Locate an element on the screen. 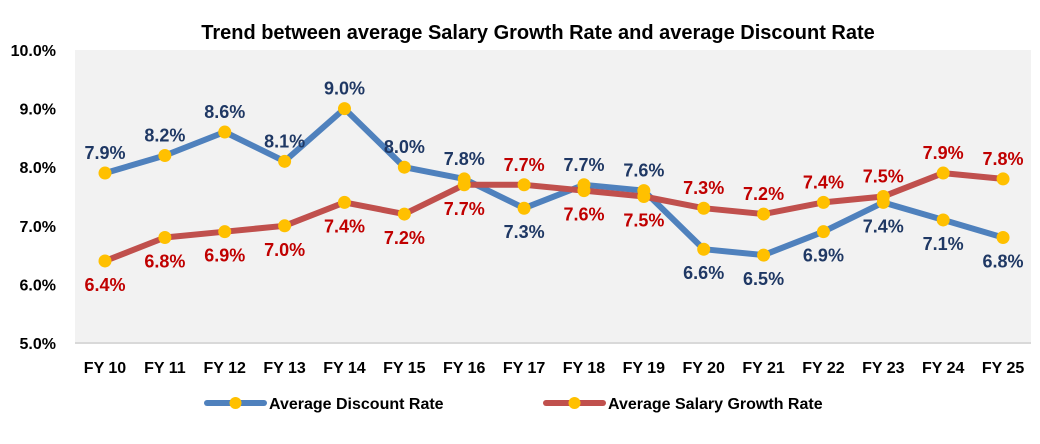 The width and height of the screenshot is (1040, 444). y-tick-label: 5.0% is located at coordinates (38, 344).